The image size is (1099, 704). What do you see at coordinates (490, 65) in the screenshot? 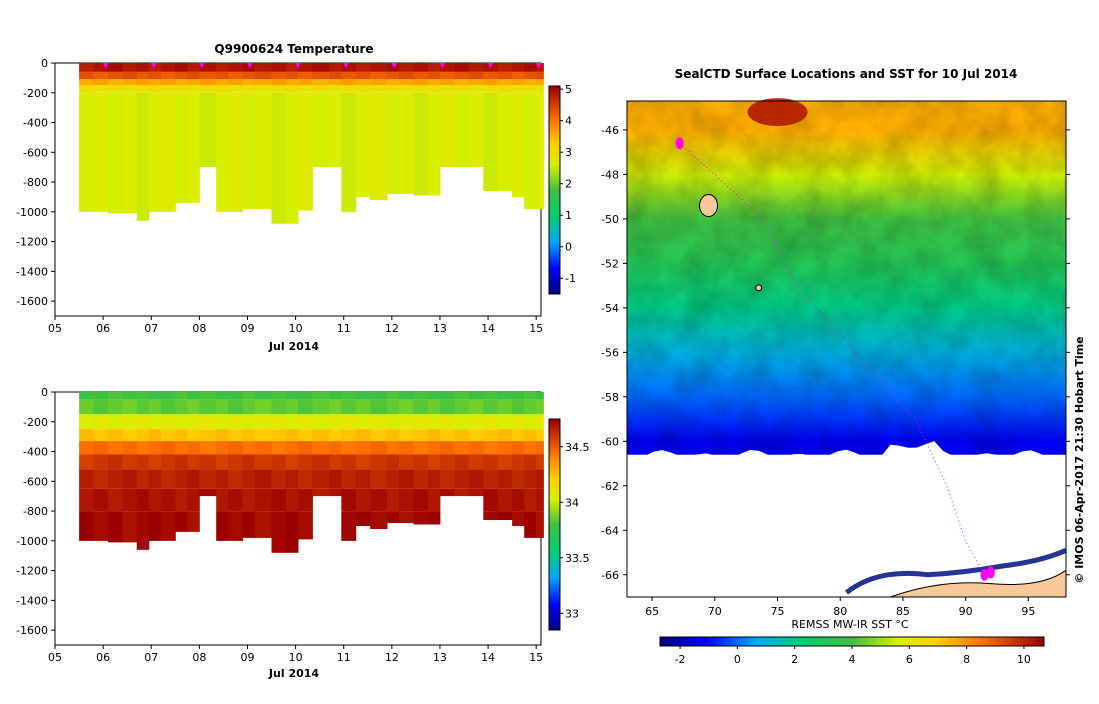
I see `surface-marker` at bounding box center [490, 65].